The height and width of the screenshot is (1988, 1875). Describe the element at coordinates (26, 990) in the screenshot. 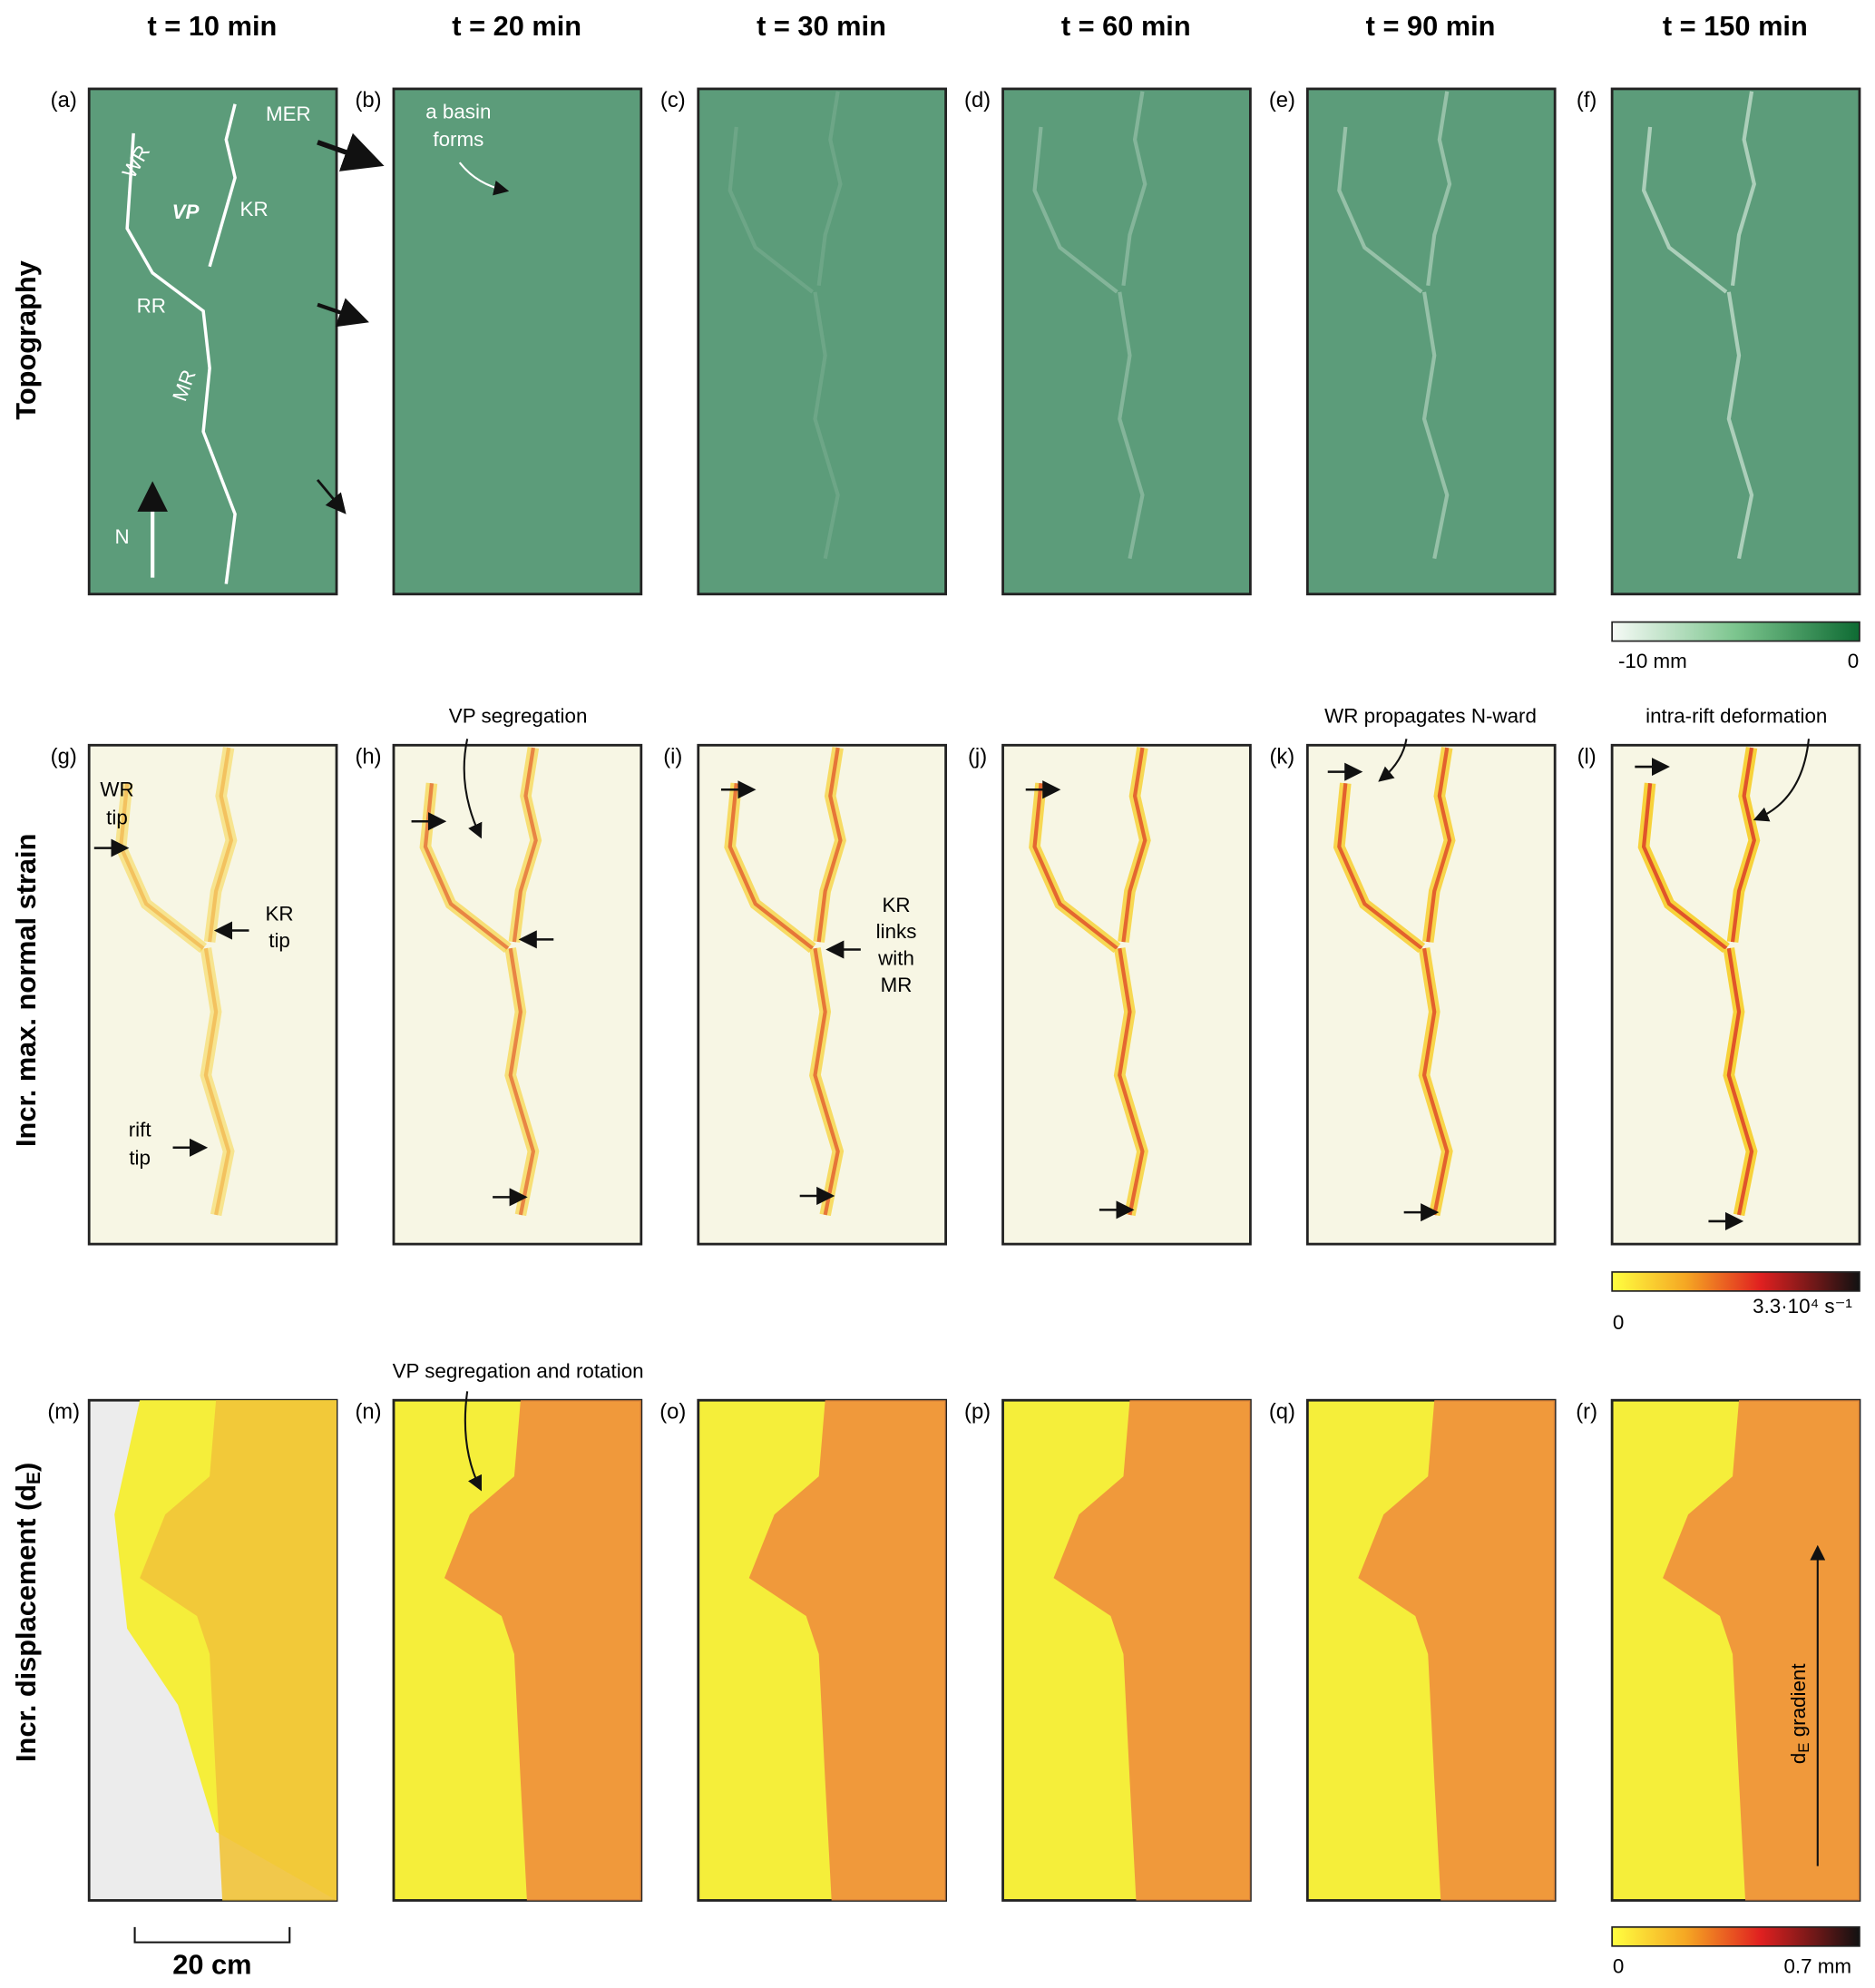

I see `row-title: Incr. max. normal strain` at that location.